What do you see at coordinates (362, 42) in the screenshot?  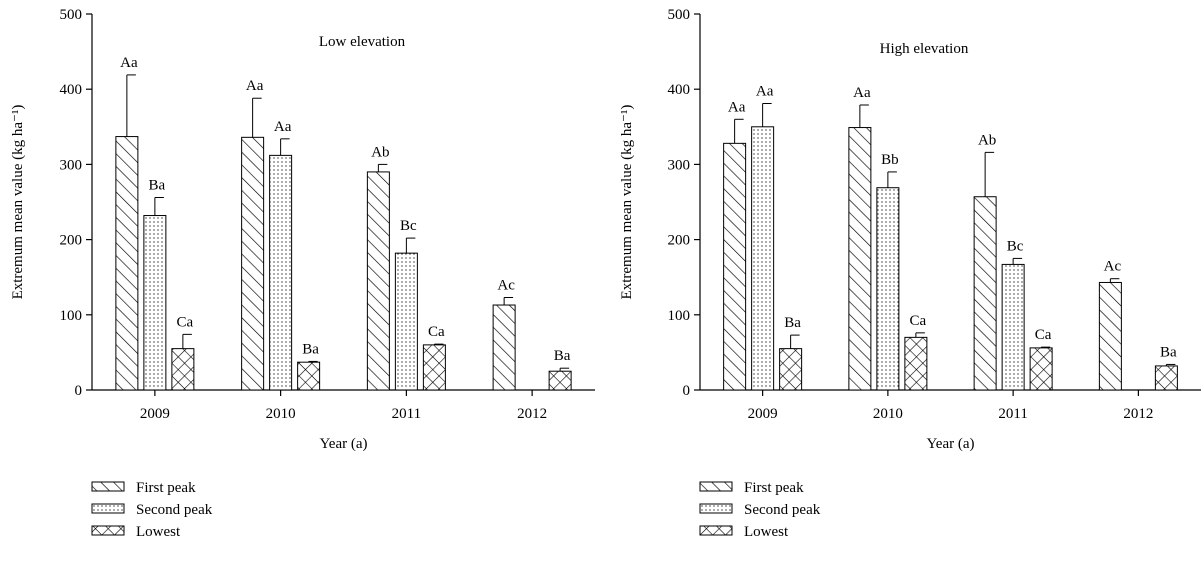 I see `chart-title: Low elevation` at bounding box center [362, 42].